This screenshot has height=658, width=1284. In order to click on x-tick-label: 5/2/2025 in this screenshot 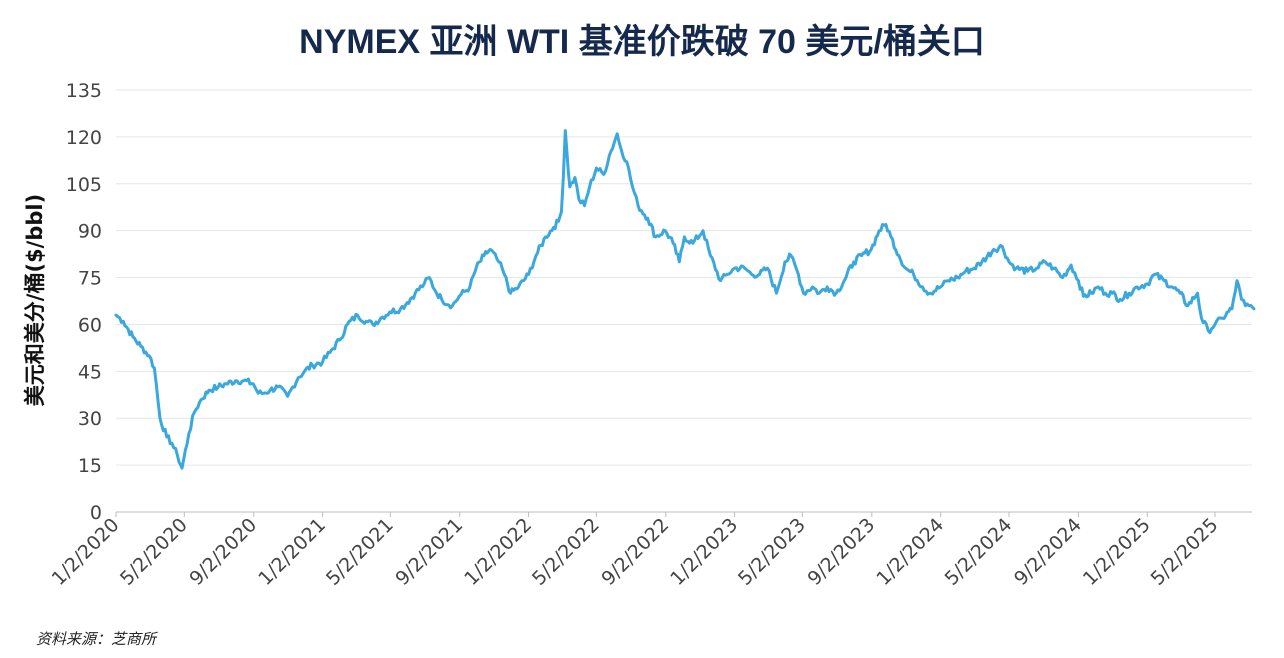, I will do `click(1185, 552)`.